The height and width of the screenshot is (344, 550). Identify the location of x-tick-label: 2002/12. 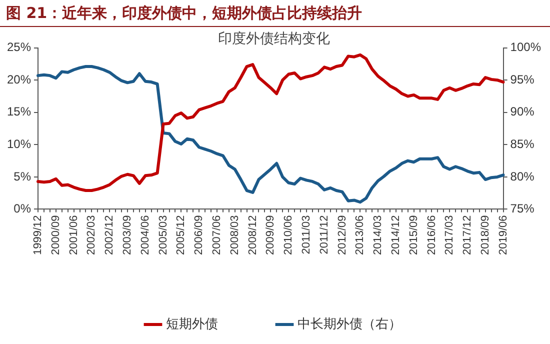
(110, 235).